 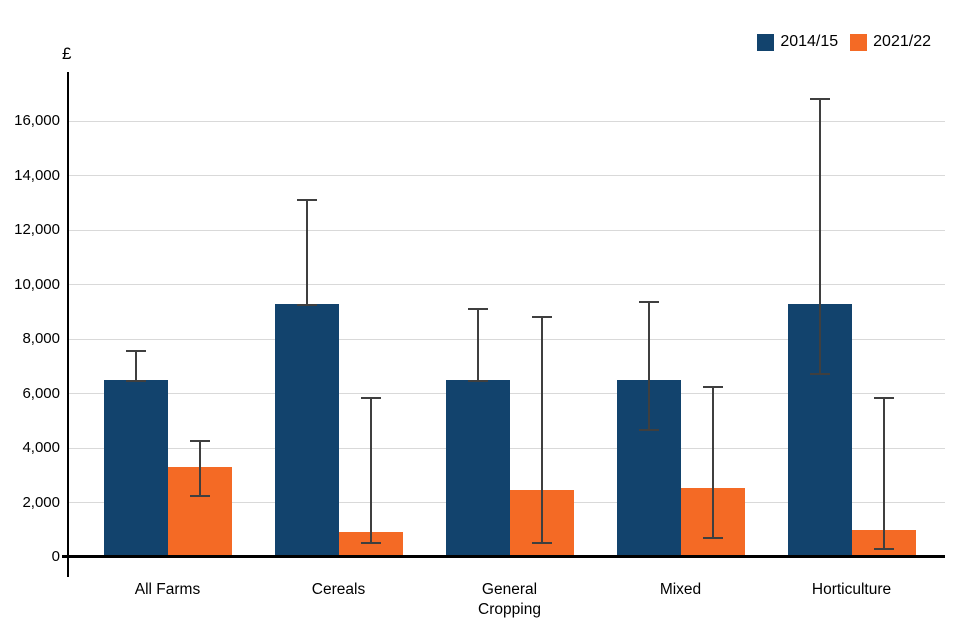 What do you see at coordinates (306, 252) in the screenshot?
I see `error-bar-2014-15-cereals-line` at bounding box center [306, 252].